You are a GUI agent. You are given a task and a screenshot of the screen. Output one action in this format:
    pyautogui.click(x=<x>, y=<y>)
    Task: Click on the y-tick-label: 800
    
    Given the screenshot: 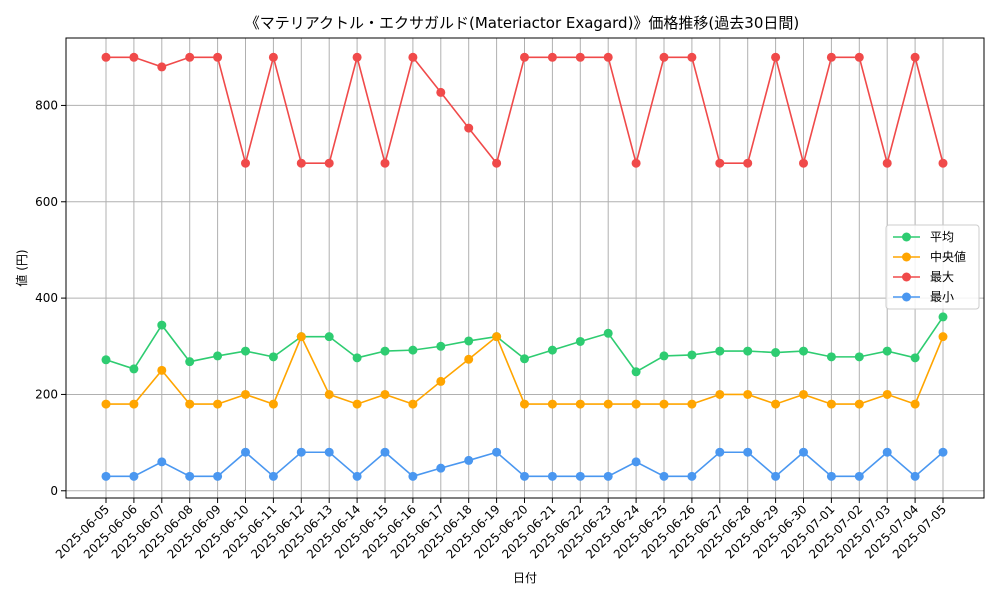 What is the action you would take?
    pyautogui.click(x=46, y=105)
    